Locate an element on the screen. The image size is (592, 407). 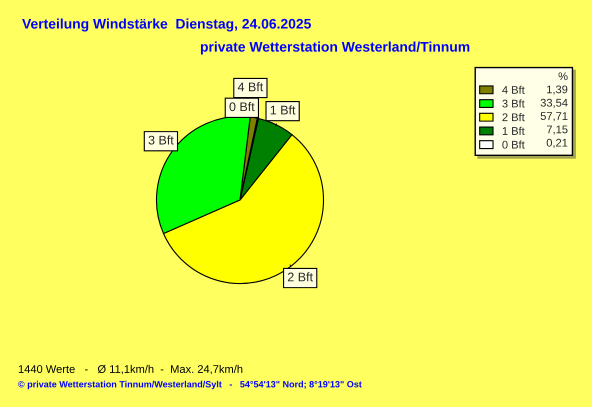
data-label: 0,21 is located at coordinates (557, 143).